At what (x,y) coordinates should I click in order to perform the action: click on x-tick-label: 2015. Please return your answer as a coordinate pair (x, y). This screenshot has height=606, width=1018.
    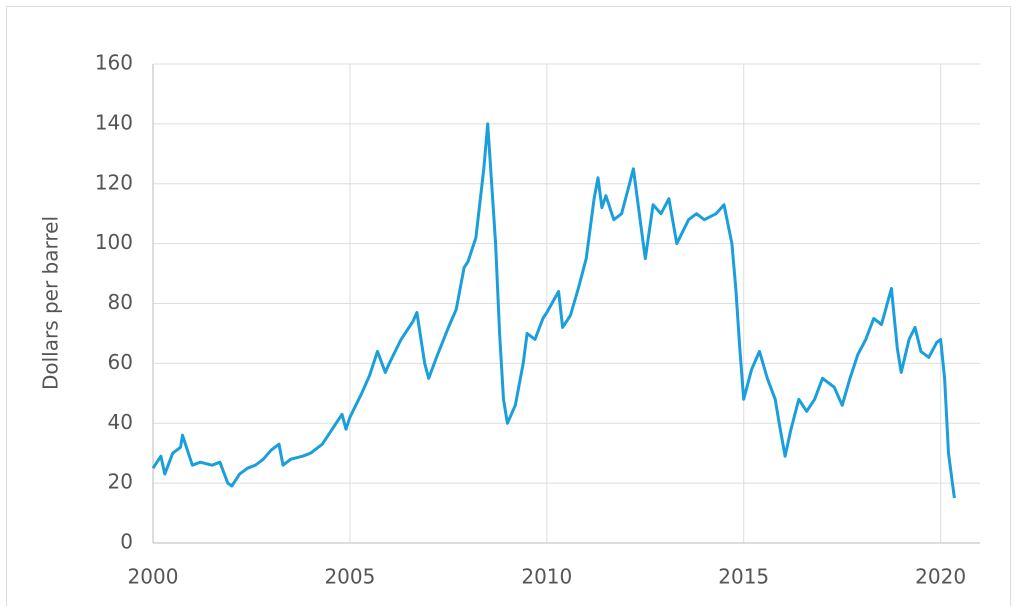
    Looking at the image, I should click on (743, 577).